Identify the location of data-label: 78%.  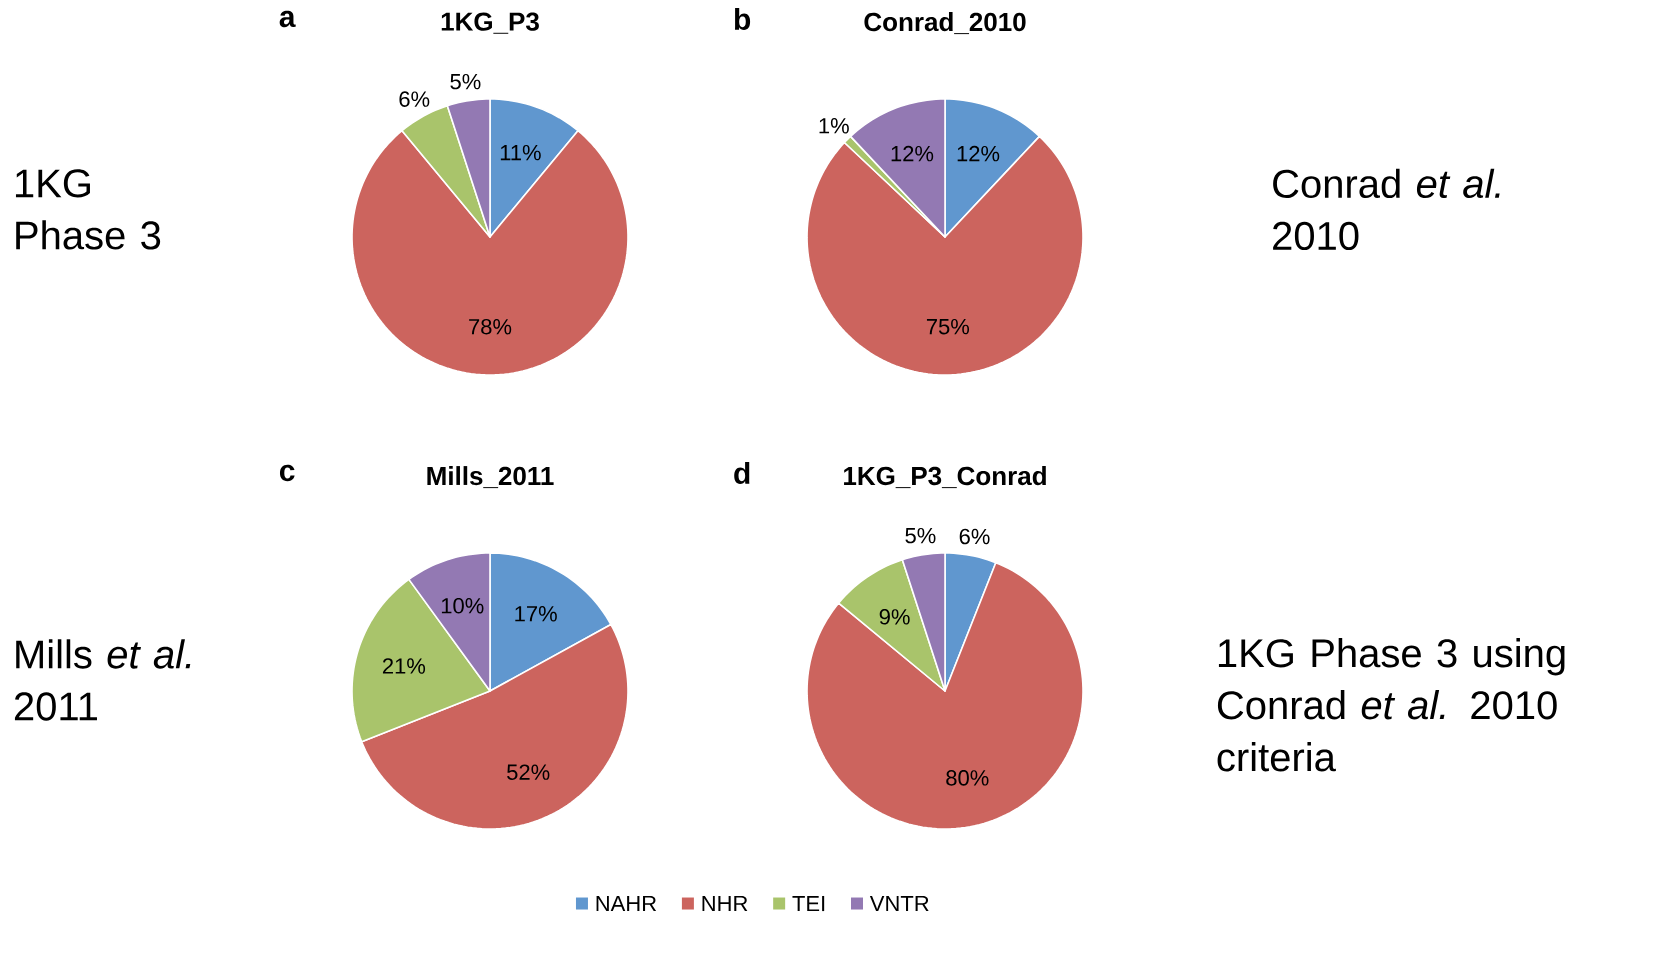
(490, 326).